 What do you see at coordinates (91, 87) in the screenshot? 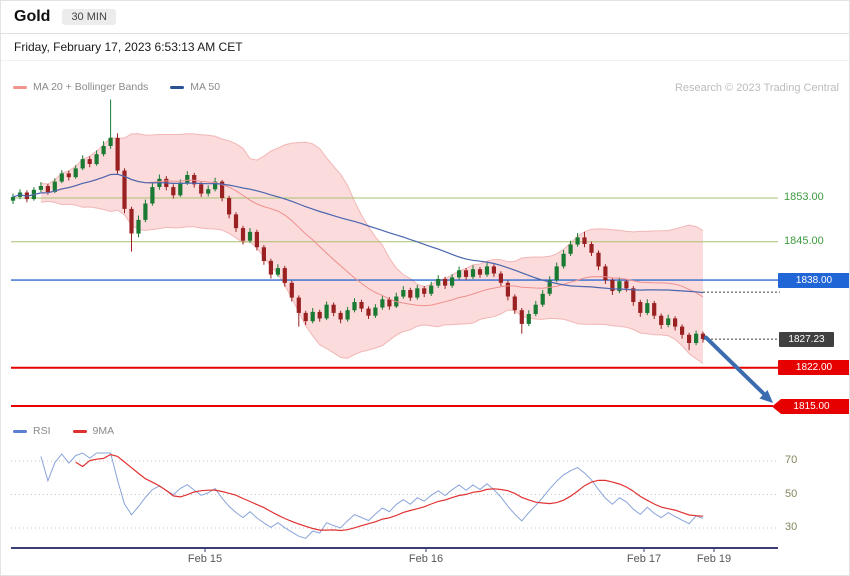
I see `ma20-bollinger-label: MA 20 + Bollinger Bands` at bounding box center [91, 87].